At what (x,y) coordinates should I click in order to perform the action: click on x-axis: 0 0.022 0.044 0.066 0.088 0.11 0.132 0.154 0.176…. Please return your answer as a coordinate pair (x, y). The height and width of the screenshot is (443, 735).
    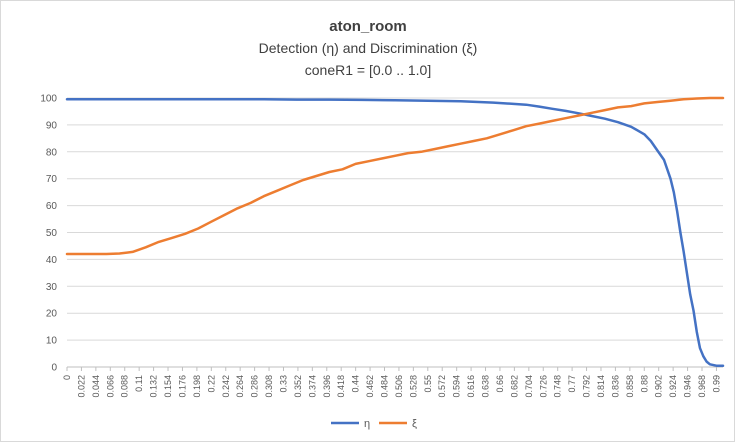
    Looking at the image, I should click on (391, 382).